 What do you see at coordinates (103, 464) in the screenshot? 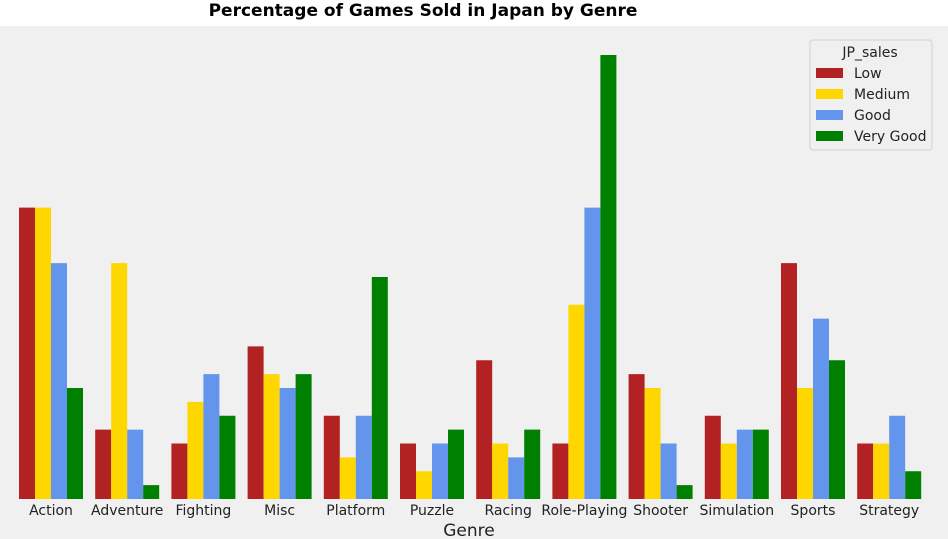
I see `bar-adventure-low` at bounding box center [103, 464].